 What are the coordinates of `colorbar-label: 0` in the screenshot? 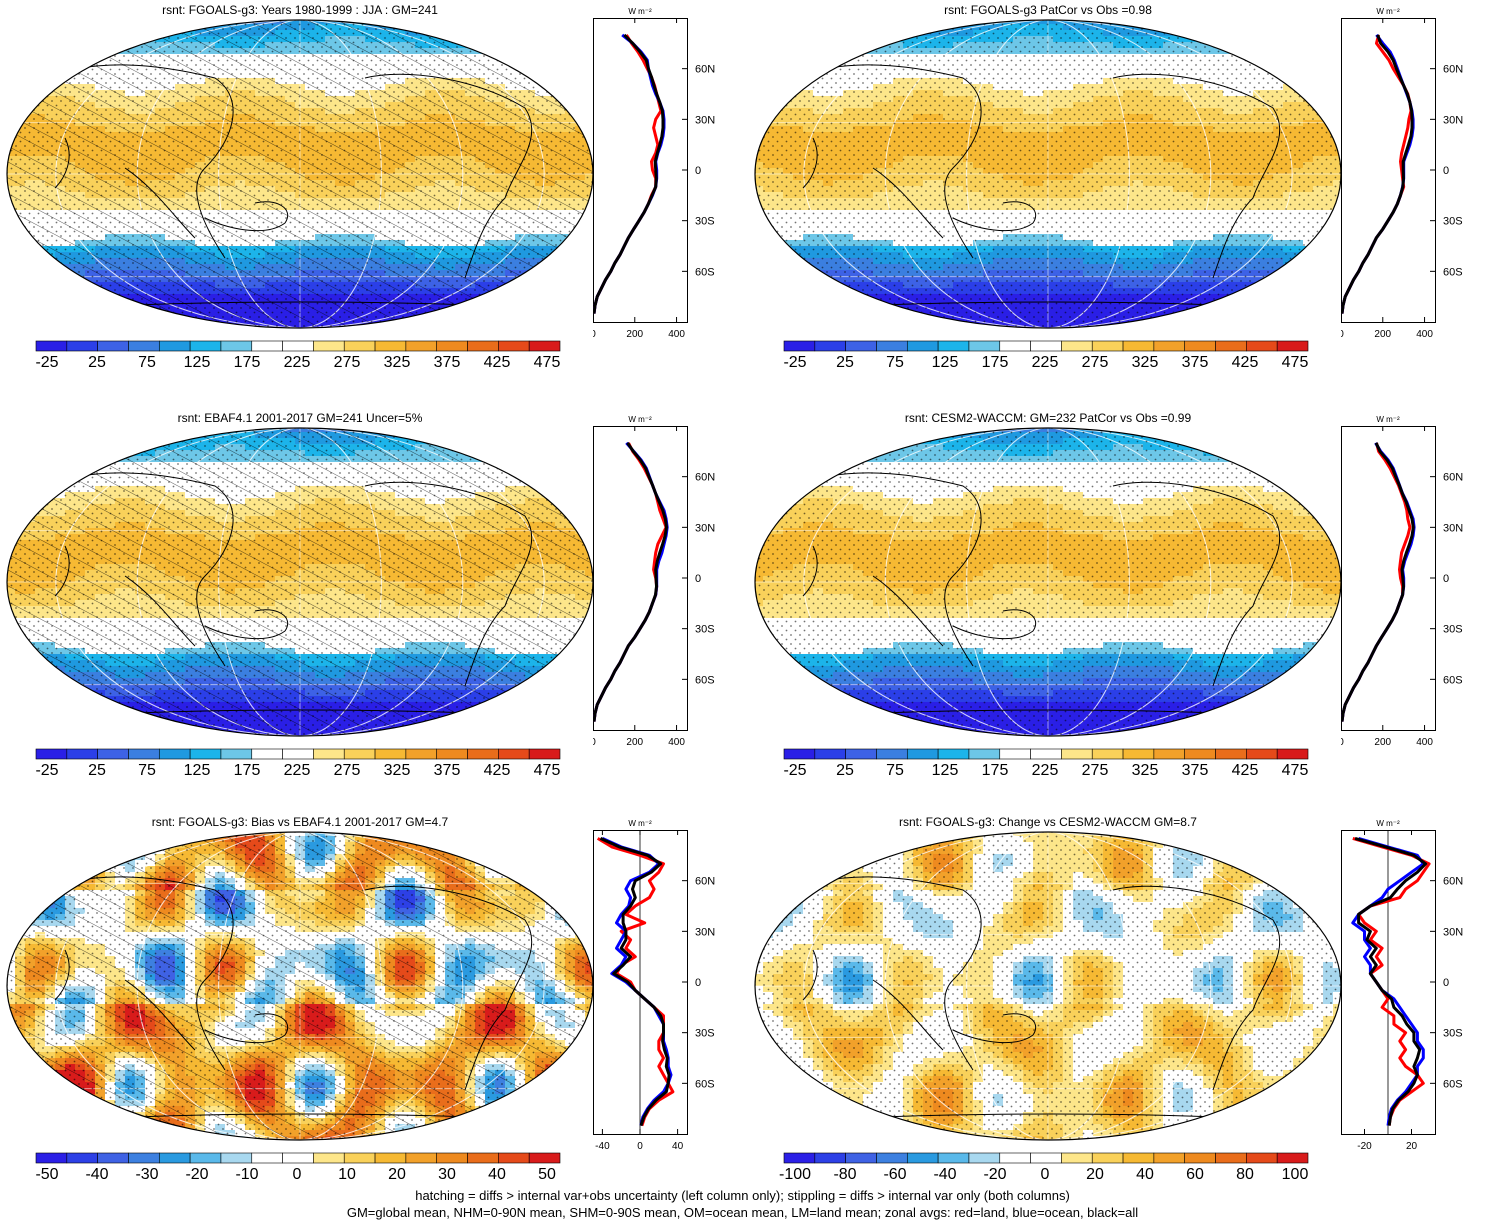 It's located at (297, 1174).